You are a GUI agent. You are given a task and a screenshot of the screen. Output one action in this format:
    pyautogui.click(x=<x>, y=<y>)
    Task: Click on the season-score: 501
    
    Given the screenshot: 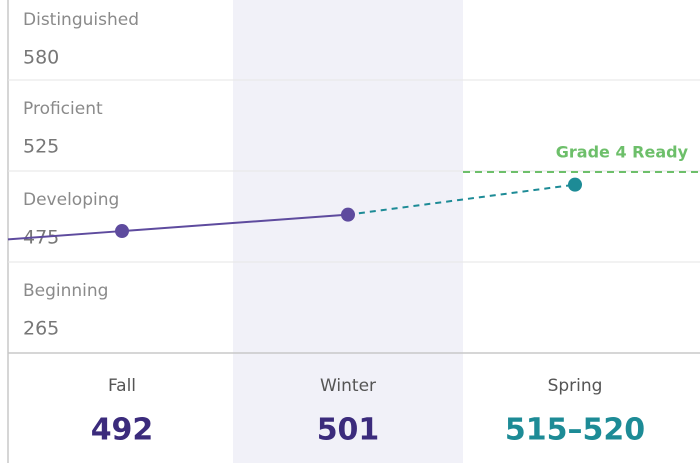 What is the action you would take?
    pyautogui.click(x=348, y=430)
    